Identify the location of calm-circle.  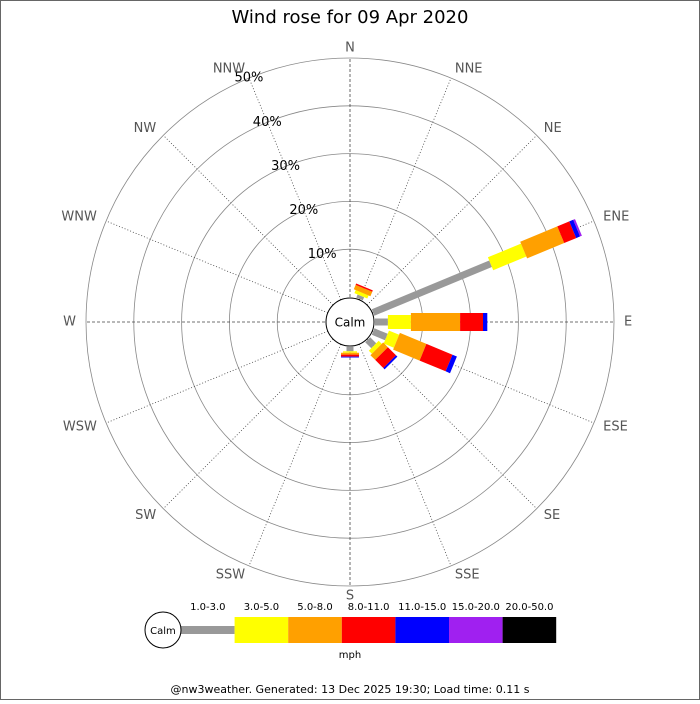
(350, 322).